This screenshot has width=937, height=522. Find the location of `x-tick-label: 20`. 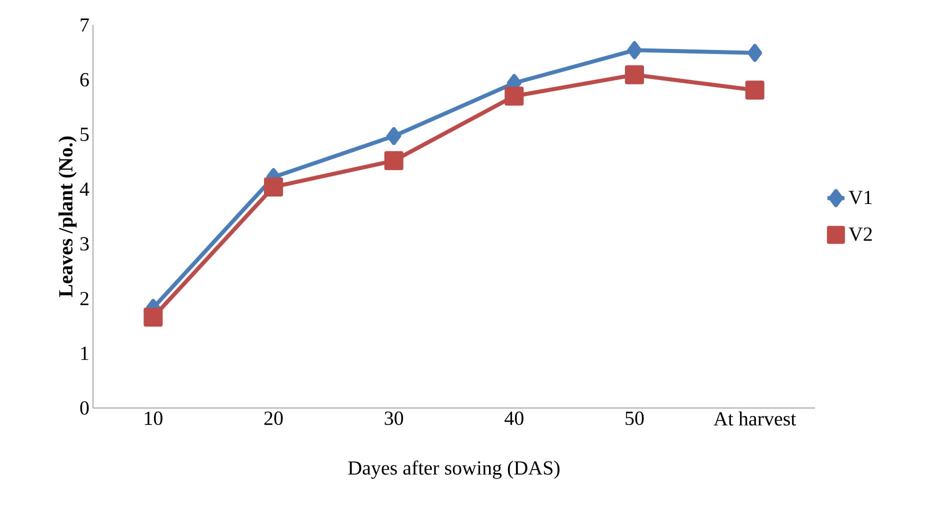

x-tick-label: 20 is located at coordinates (273, 419).